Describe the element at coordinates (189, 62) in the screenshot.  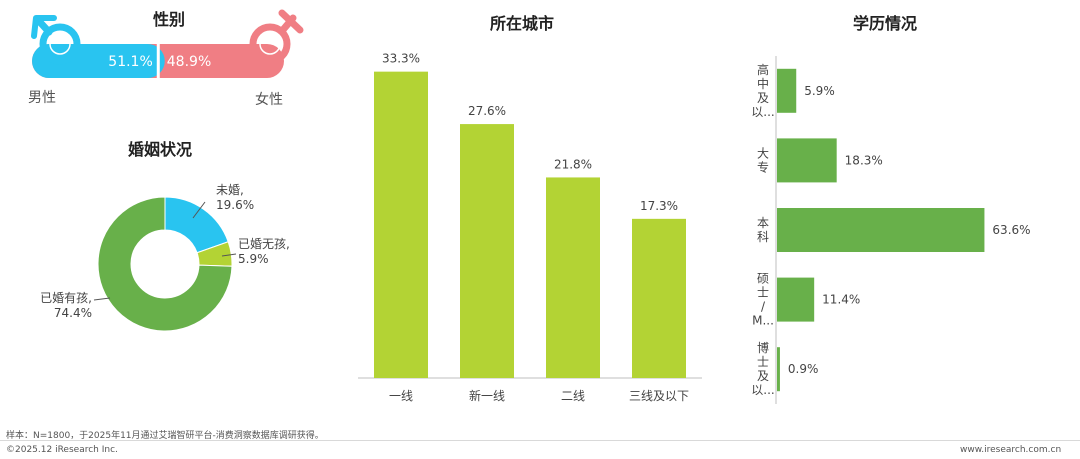
I see `female-value-label: 48.9%` at that location.